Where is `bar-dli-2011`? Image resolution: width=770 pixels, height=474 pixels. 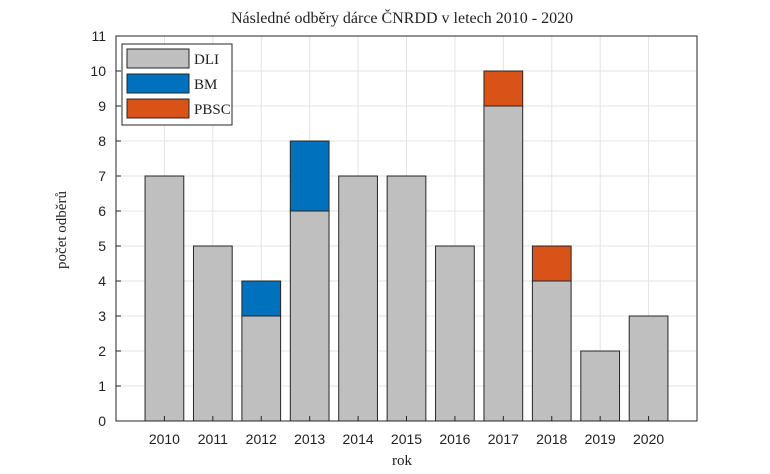
bar-dli-2011 is located at coordinates (212, 333).